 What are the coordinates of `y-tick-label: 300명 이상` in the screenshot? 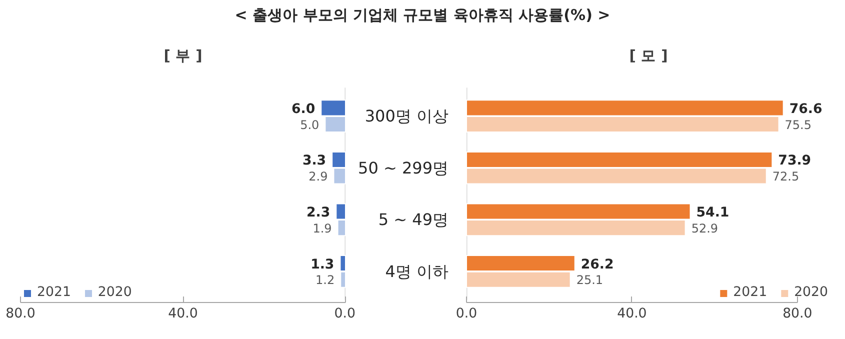 It's located at (406, 116).